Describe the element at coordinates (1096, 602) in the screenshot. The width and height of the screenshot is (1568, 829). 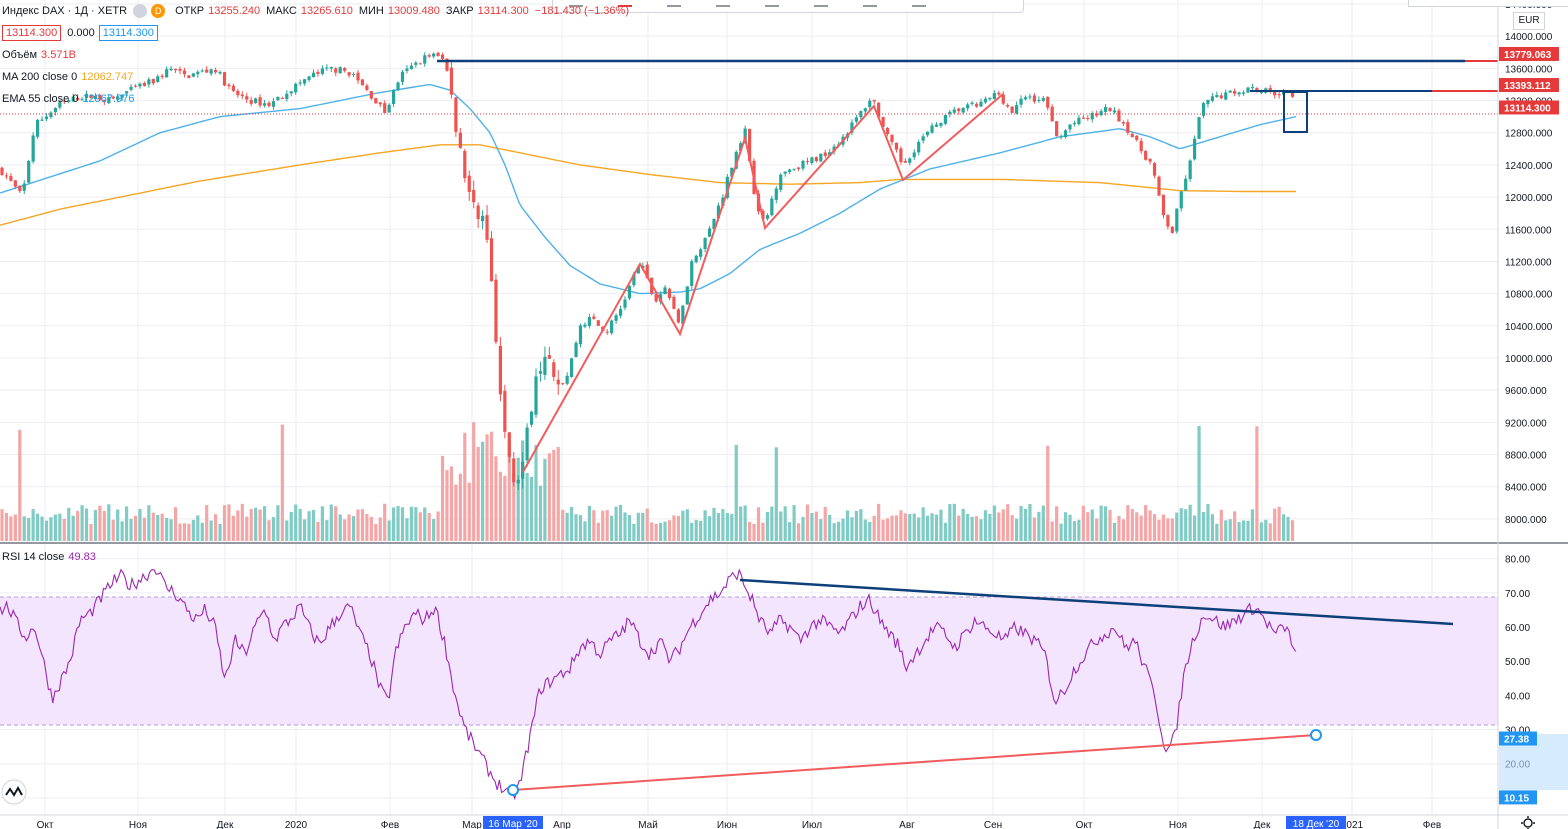
I see `rsi-downtrend-line` at that location.